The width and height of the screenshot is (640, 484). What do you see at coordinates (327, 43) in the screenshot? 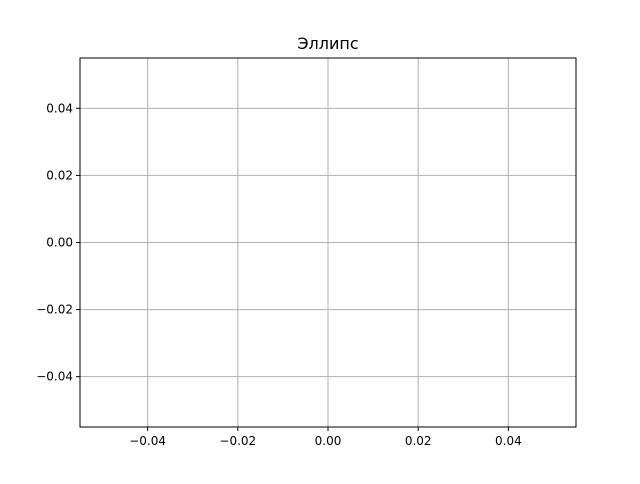
I see `chart-title: Эллипс` at bounding box center [327, 43].